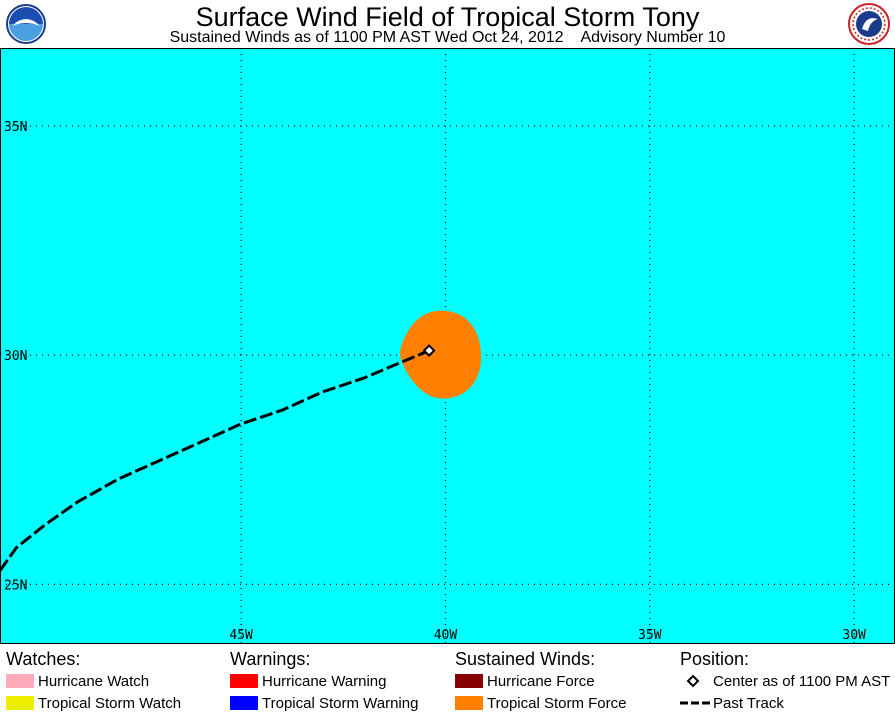 Image resolution: width=895 pixels, height=716 pixels. I want to click on legend-item: Past Track, so click(785, 703).